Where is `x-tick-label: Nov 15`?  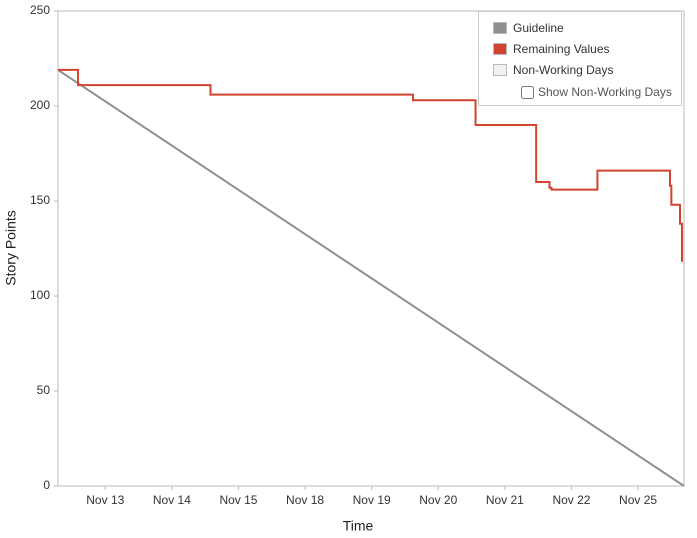 x-tick-label: Nov 15 is located at coordinates (238, 500).